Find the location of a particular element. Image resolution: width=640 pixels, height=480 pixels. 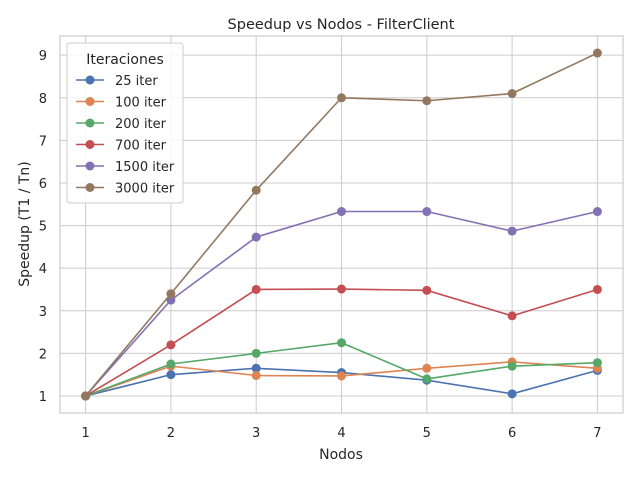

x-tick-label: 1 is located at coordinates (85, 433).